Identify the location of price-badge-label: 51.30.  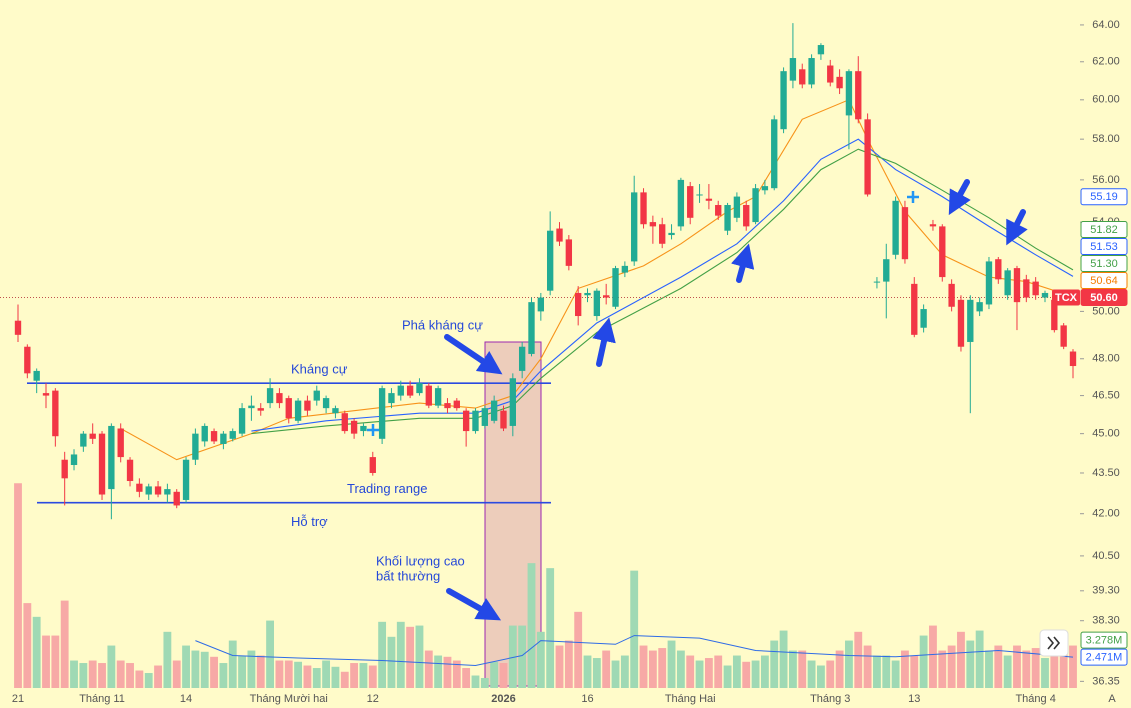
(1104, 264).